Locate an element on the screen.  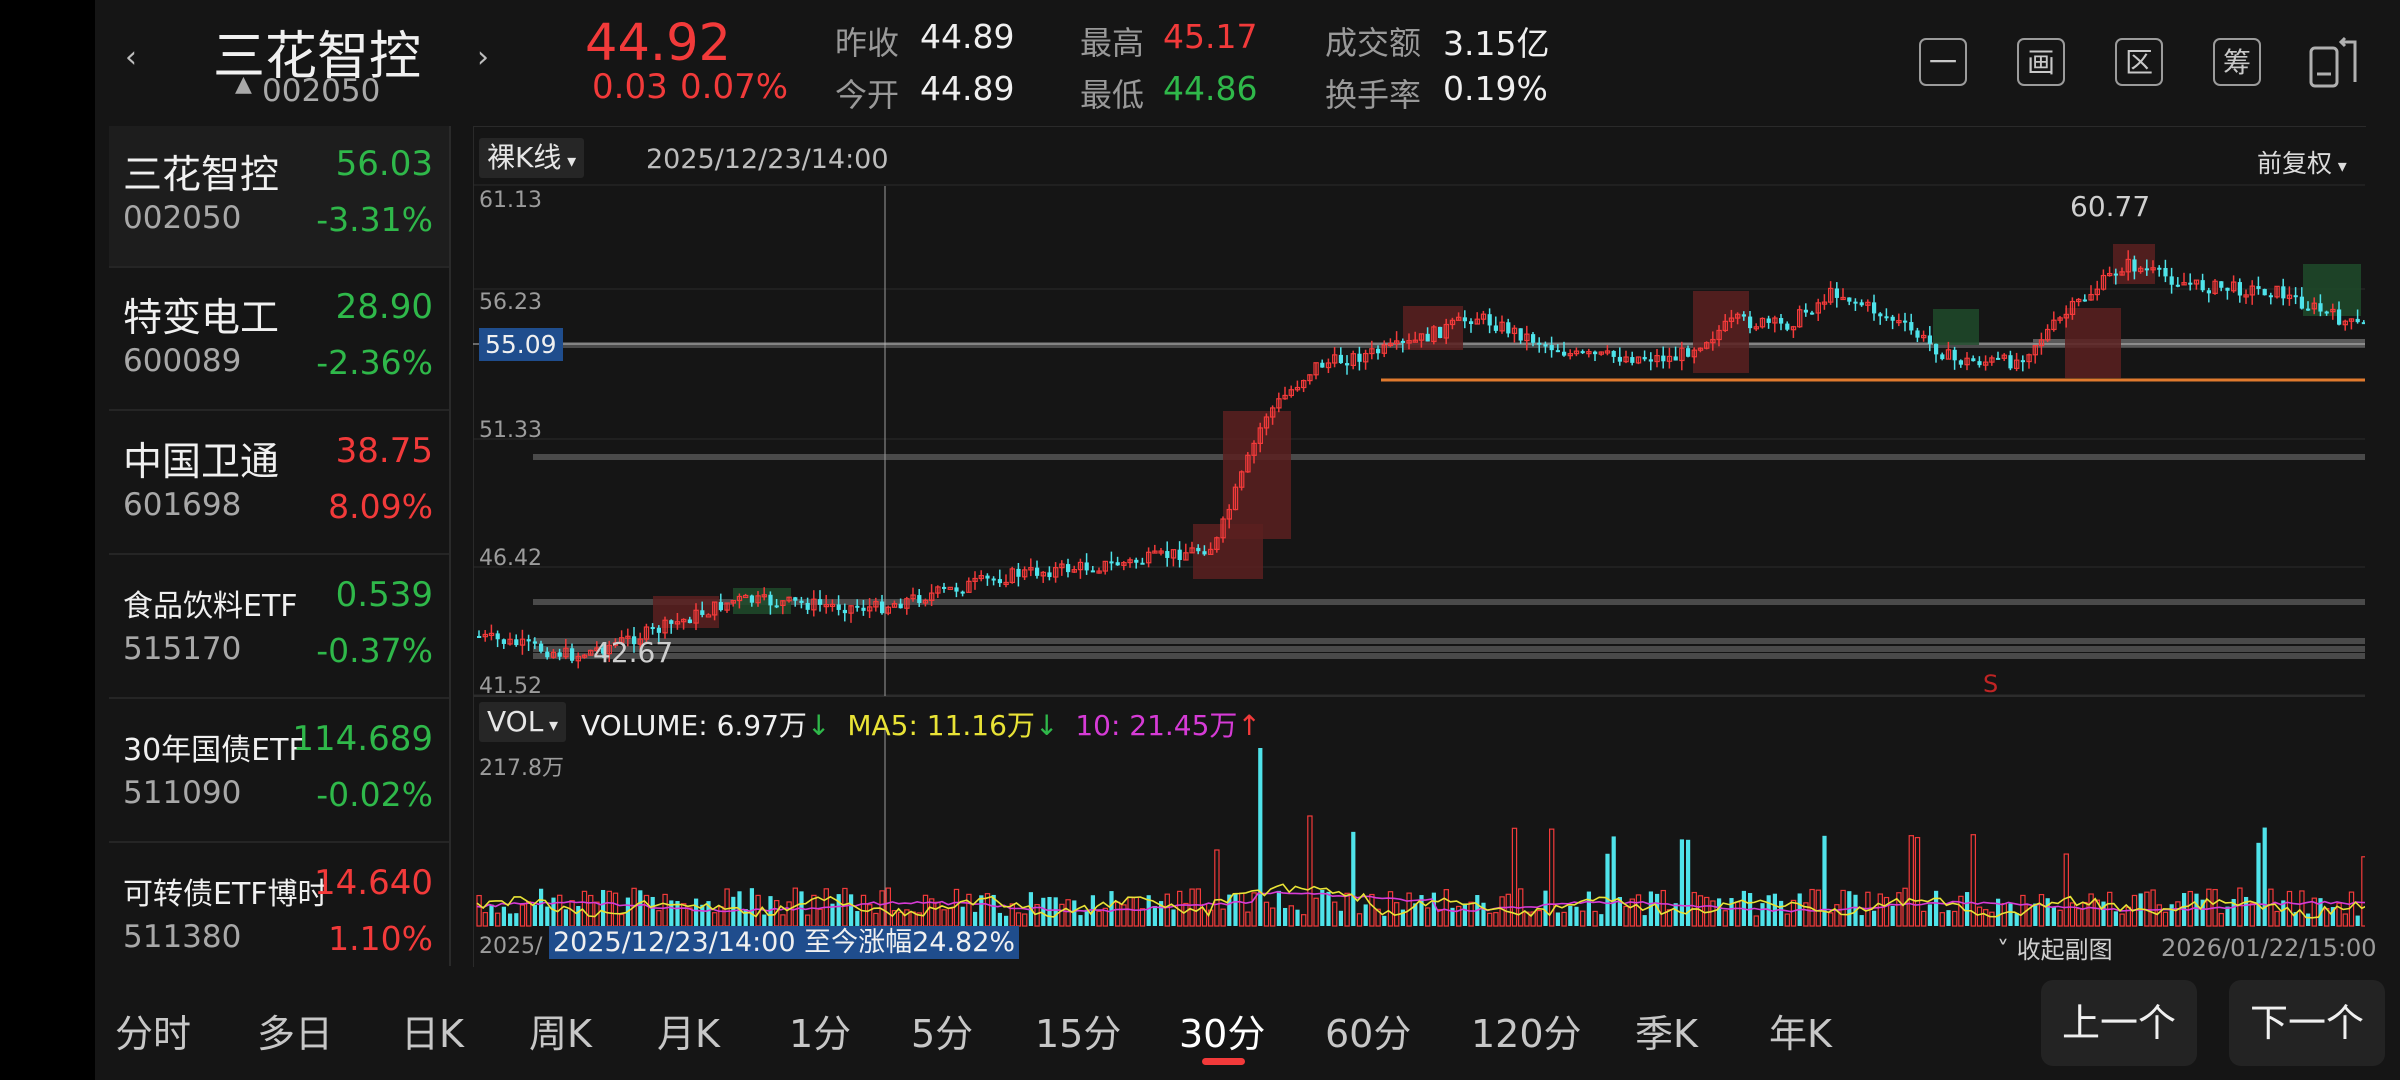
draw-tool-button: 画 is located at coordinates (2041, 62).